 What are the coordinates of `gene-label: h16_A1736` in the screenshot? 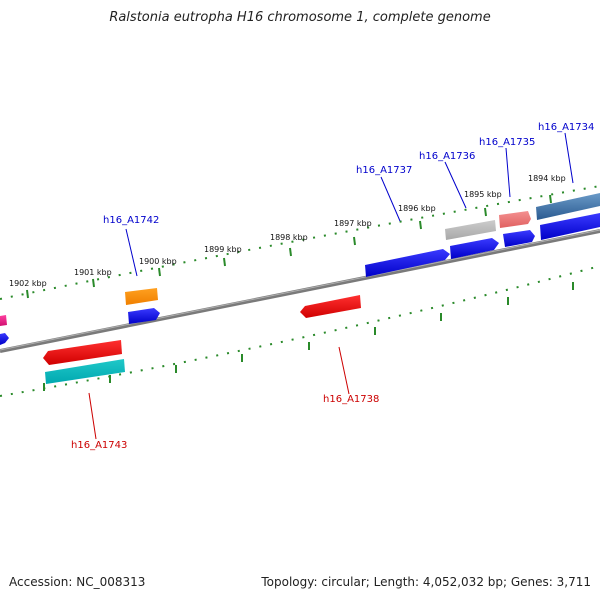 It's located at (447, 156).